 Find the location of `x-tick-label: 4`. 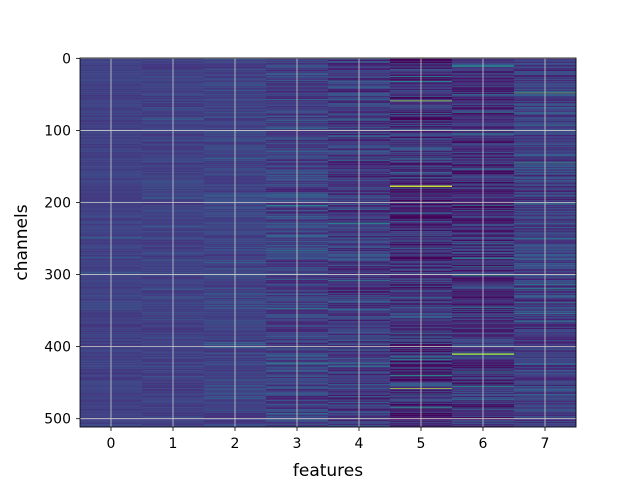

x-tick-label: 4 is located at coordinates (359, 444).